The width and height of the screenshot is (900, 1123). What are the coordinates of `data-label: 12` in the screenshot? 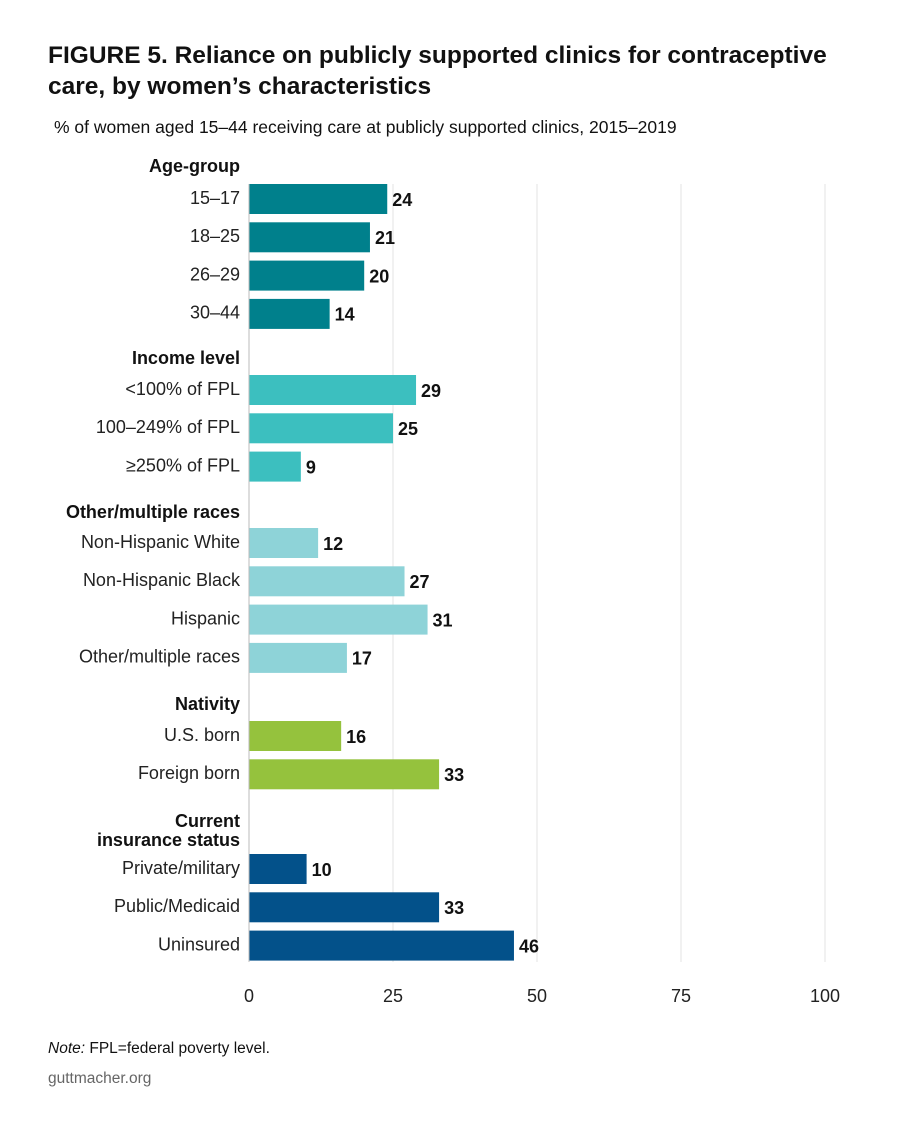 It's located at (333, 544).